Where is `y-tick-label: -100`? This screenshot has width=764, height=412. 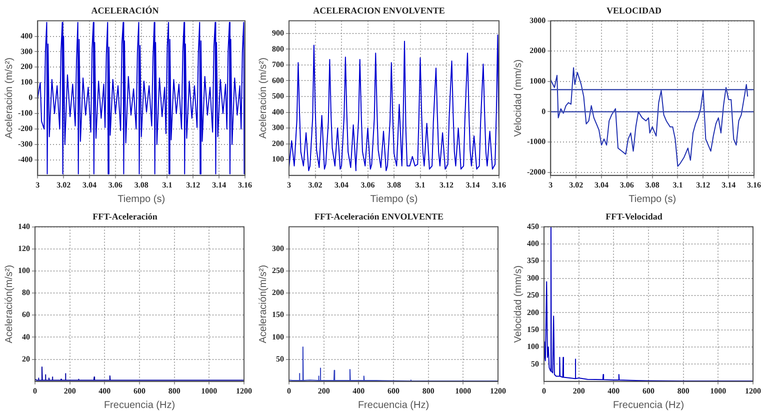 y-tick-label: -100 is located at coordinates (25, 113).